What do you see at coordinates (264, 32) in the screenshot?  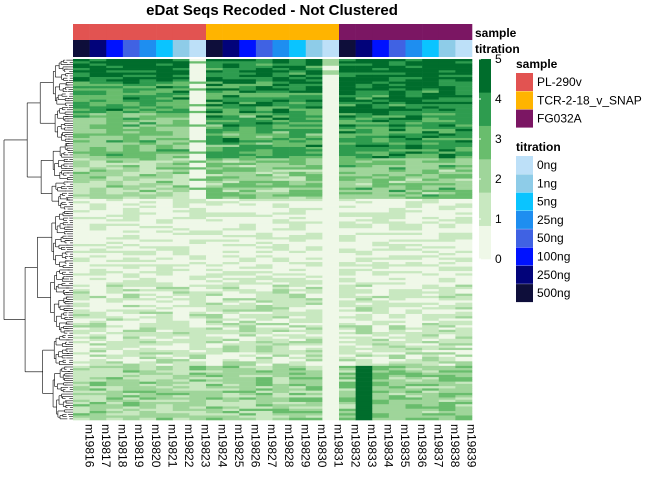 I see `sample-cell-m19827` at bounding box center [264, 32].